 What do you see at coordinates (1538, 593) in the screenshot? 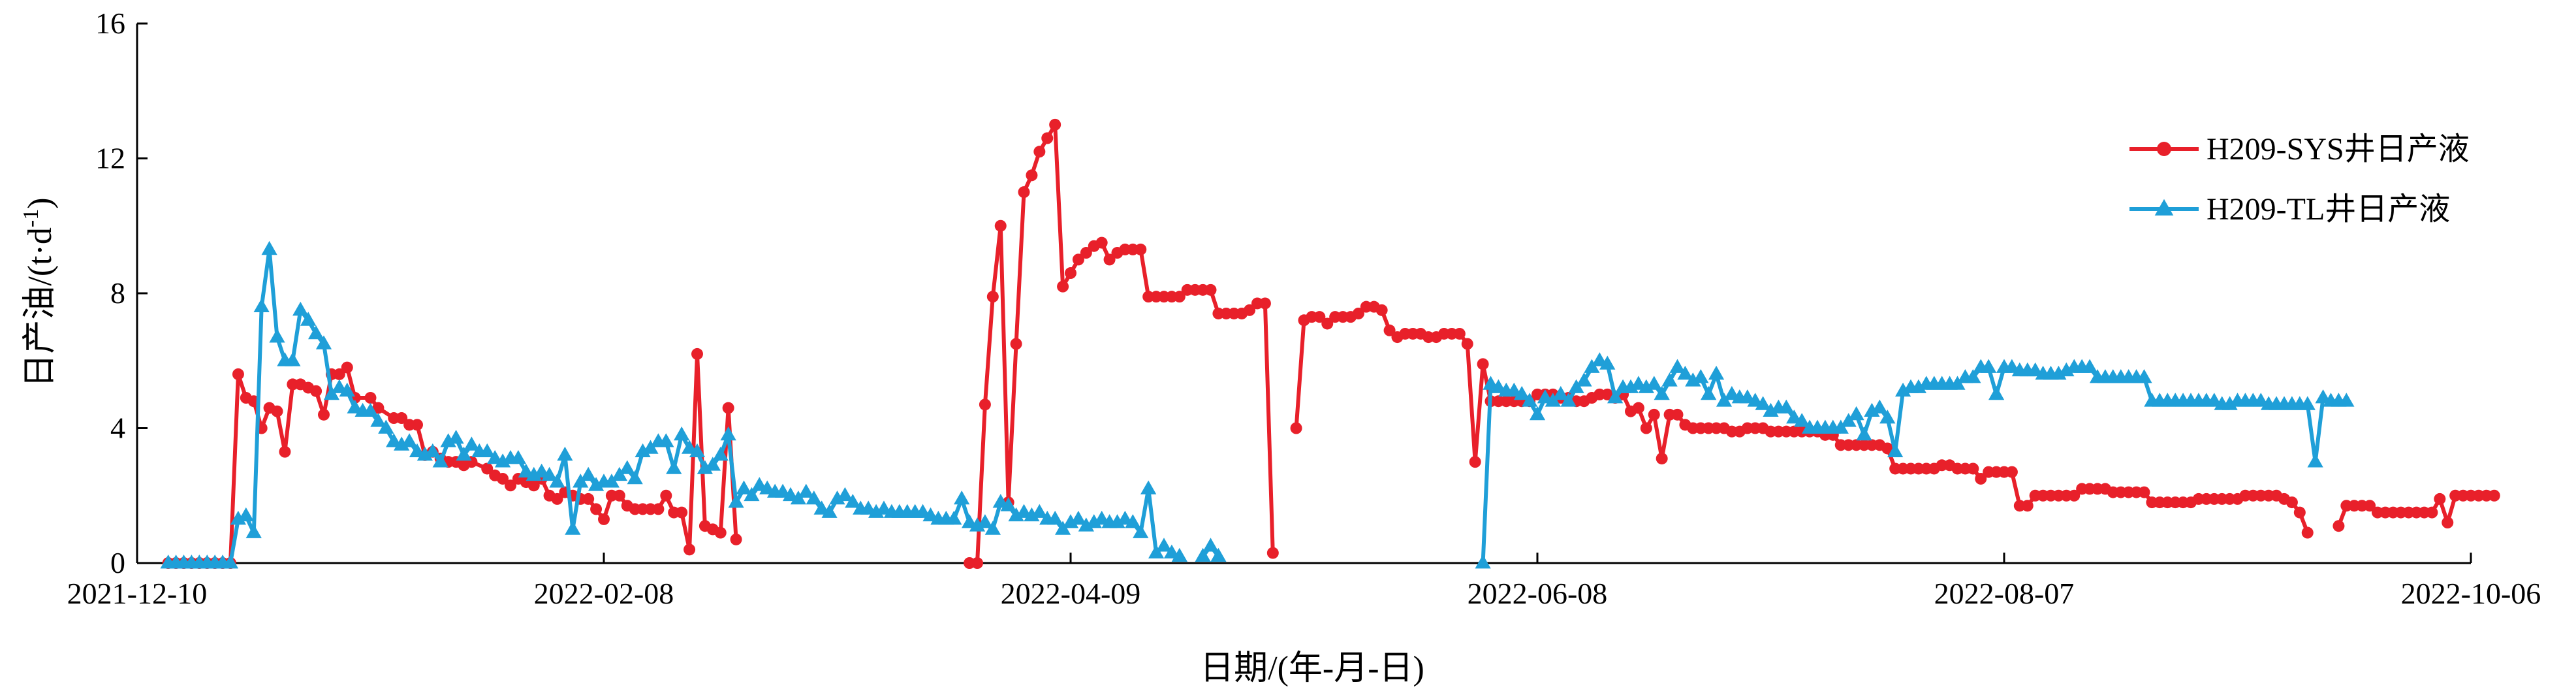
I see `x-tick-label: 2022-06-08` at bounding box center [1538, 593].